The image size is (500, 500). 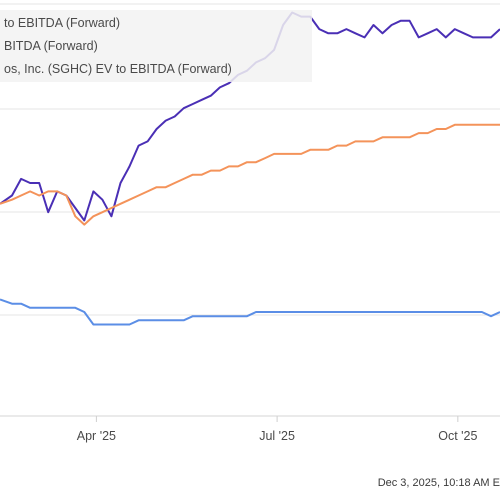 I want to click on legend-entry-1: to EBITDA (Forward), so click(x=62, y=23).